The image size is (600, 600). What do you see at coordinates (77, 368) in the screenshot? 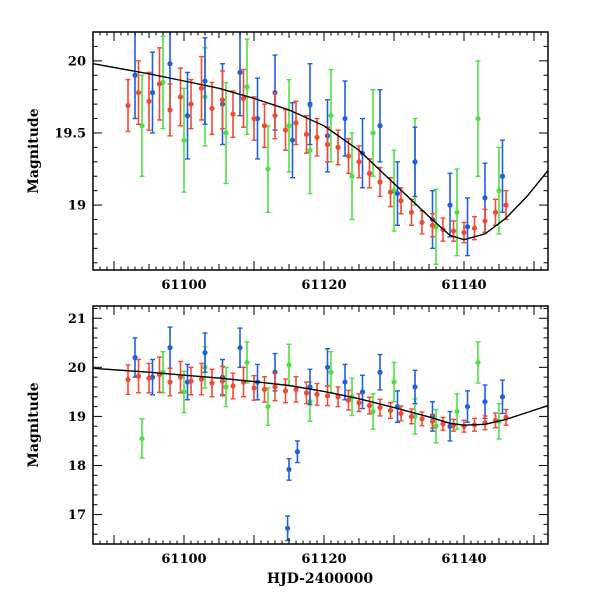
I see `lower-y-tick-label: 20` at bounding box center [77, 368].